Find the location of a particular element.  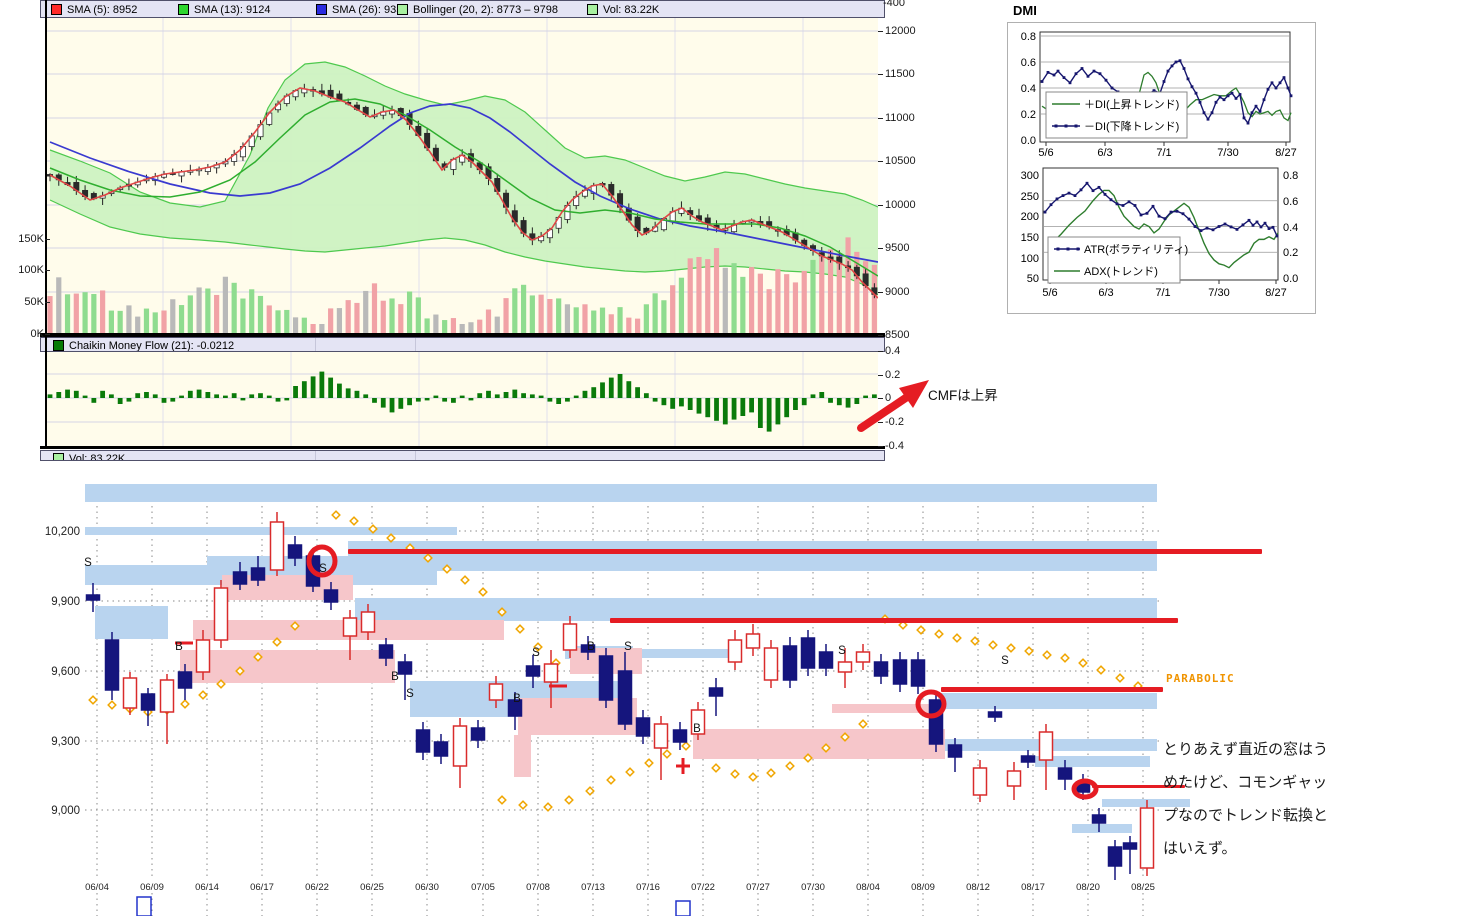

cmf-legend-label: Chaikin Money Flow (21): -0.0212 is located at coordinates (152, 345).